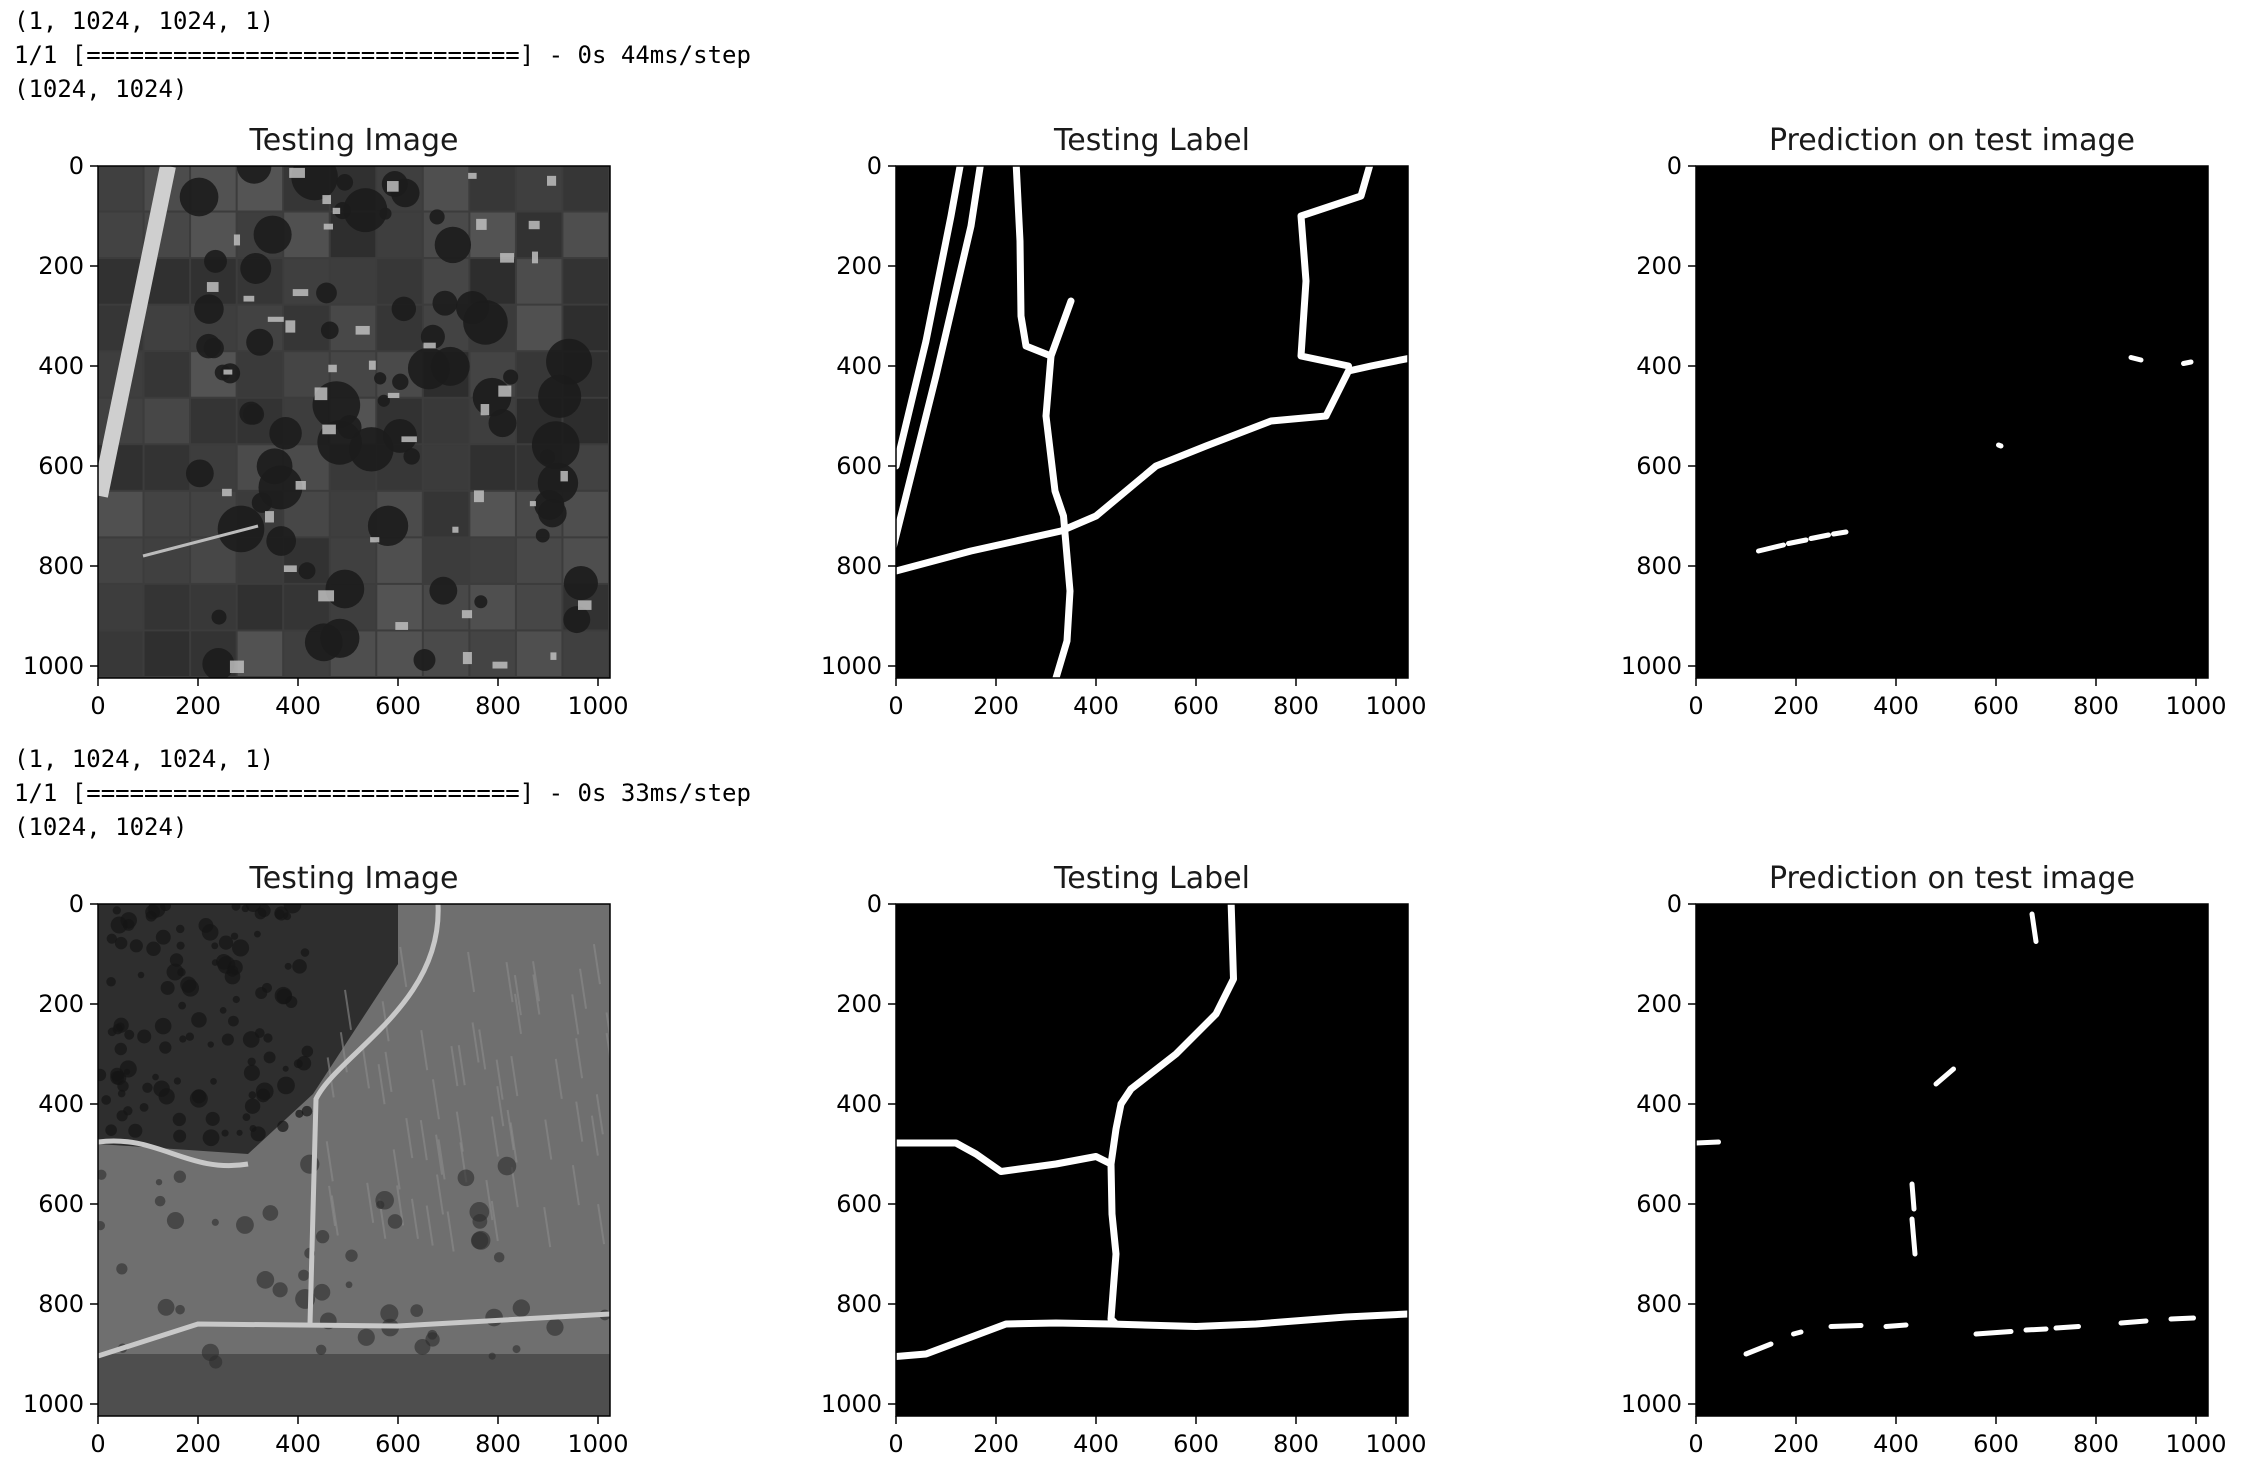  Describe the element at coordinates (1952, 140) in the screenshot. I see `panel-title: Prediction on test image` at that location.